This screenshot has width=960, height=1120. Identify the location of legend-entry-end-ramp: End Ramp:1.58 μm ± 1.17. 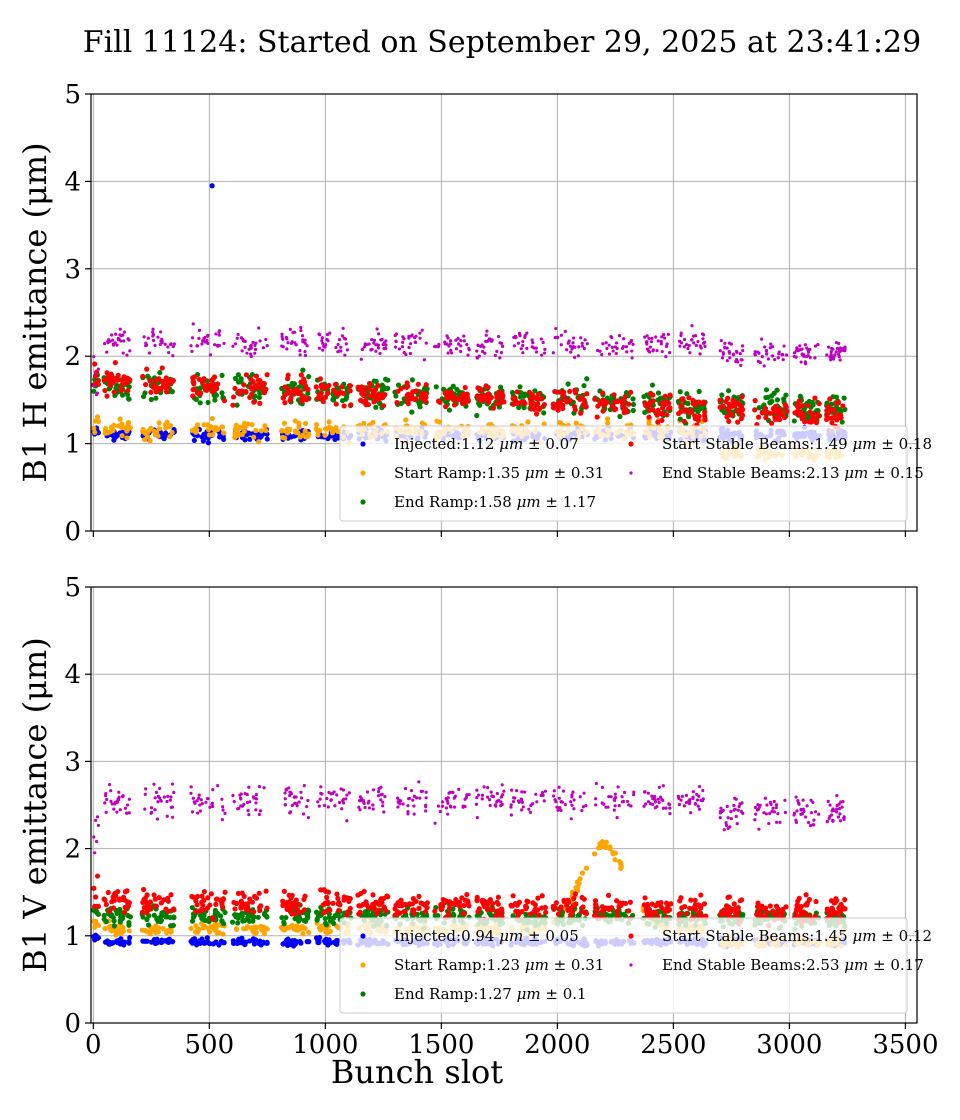
(478, 502).